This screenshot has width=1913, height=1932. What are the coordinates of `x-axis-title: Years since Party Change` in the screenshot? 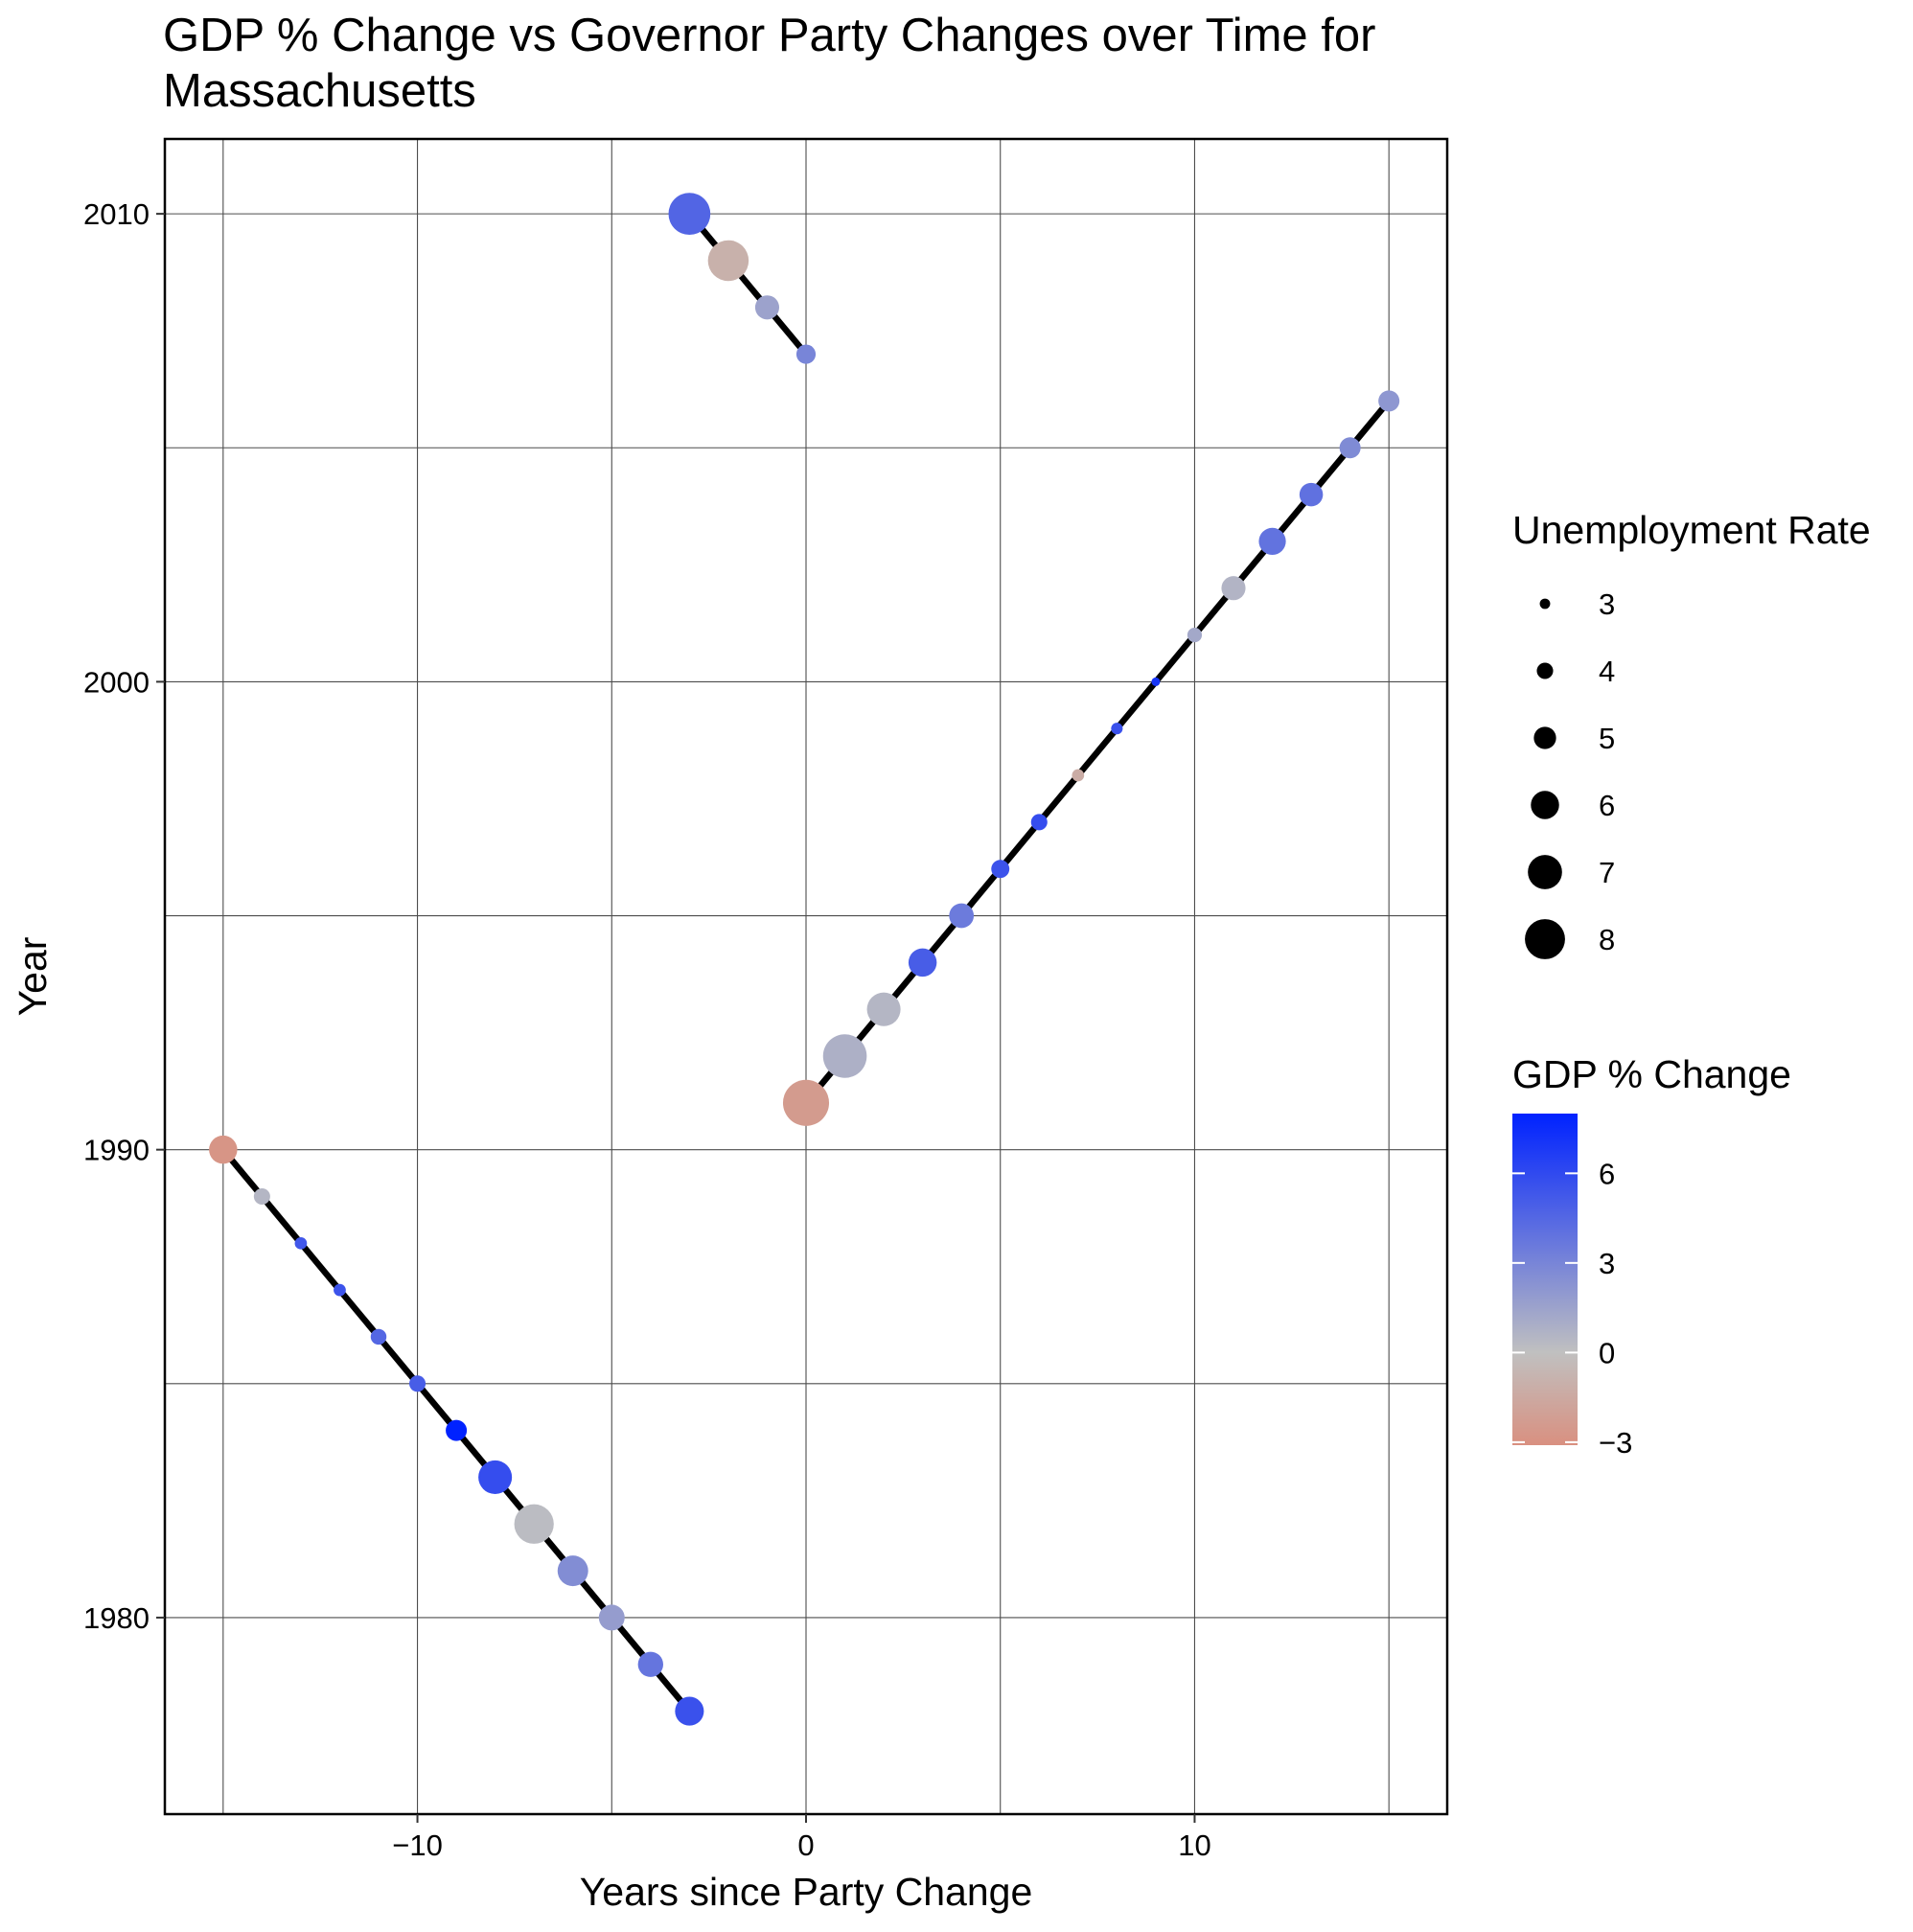 It's located at (806, 1892).